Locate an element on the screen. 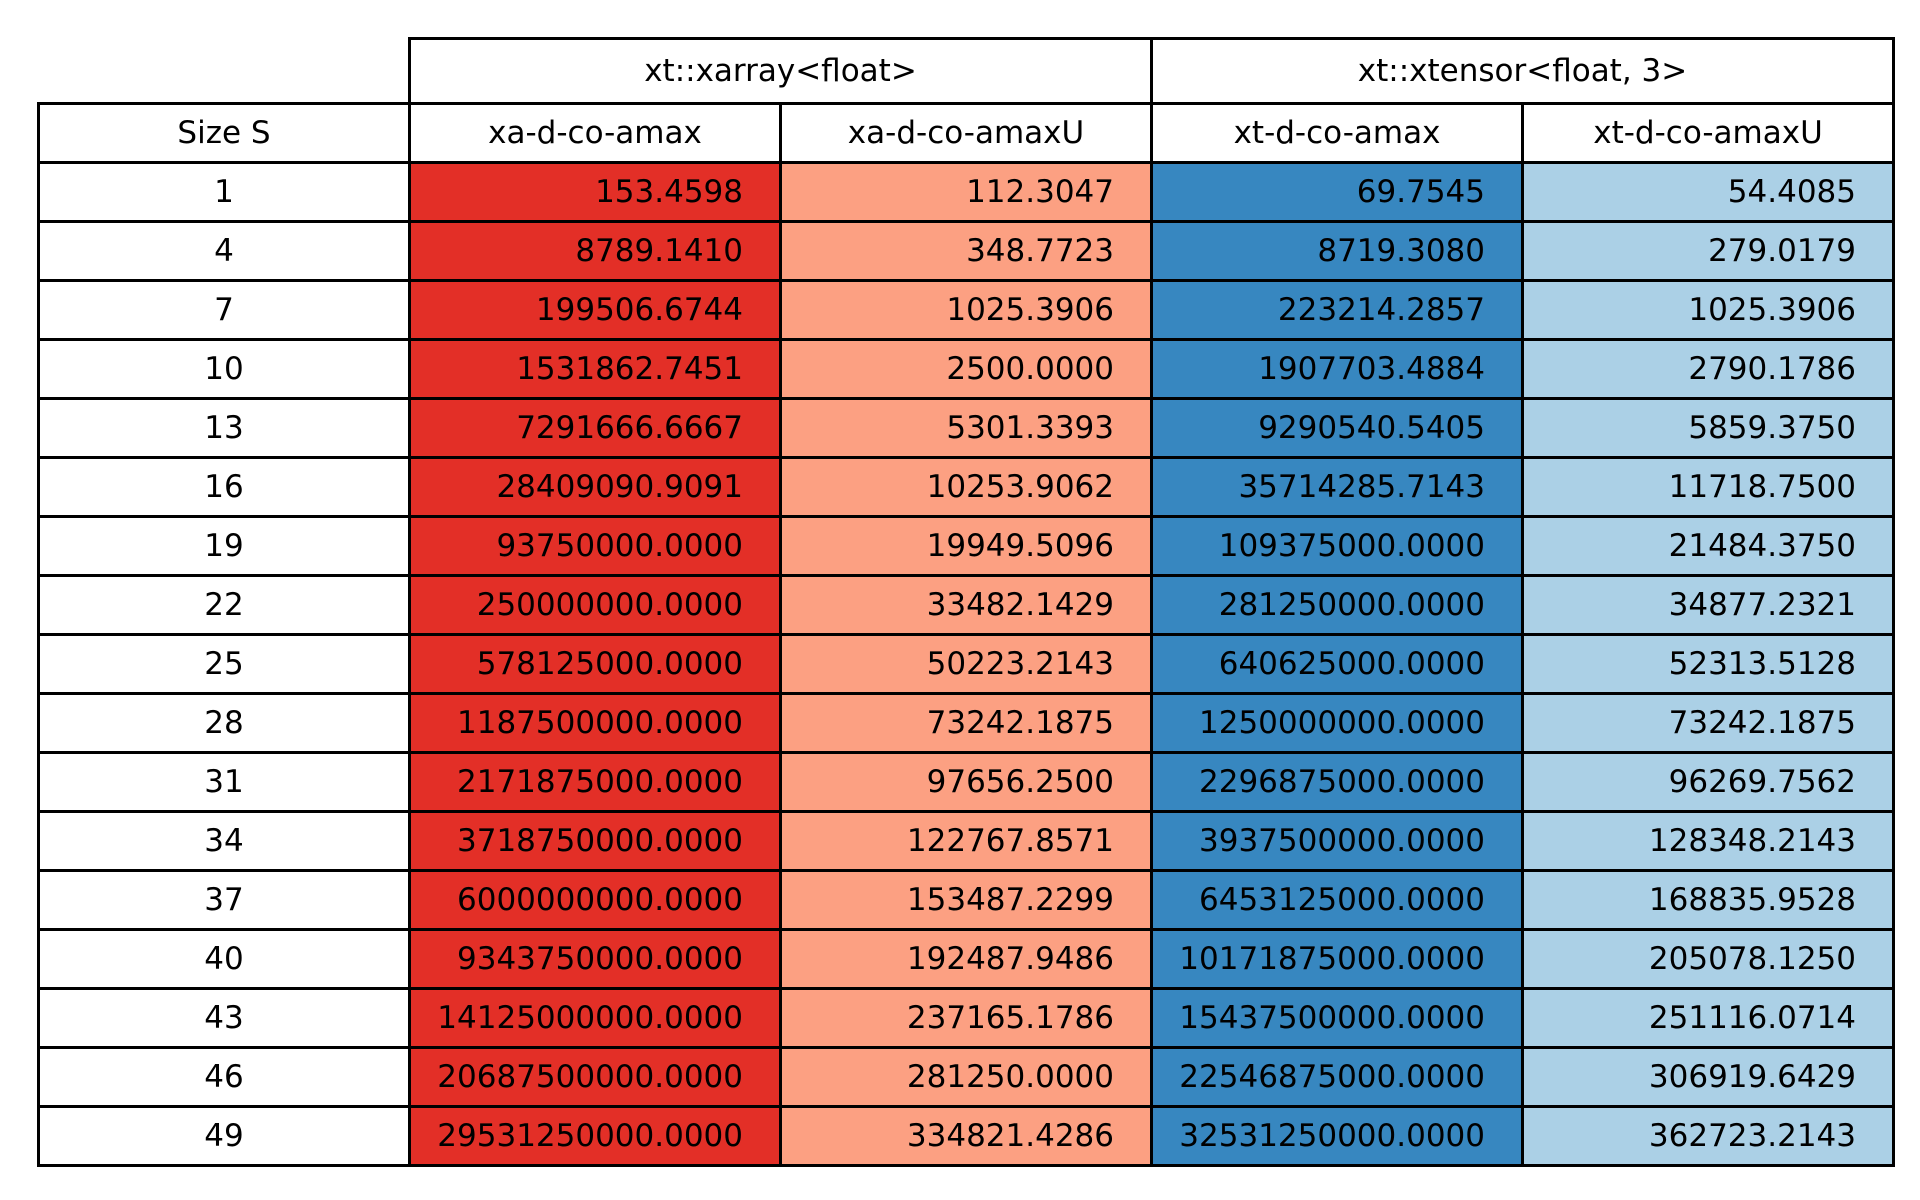 Image resolution: width=1920 pixels, height=1200 pixels. xa-amax-cell: 20687500000.0000 is located at coordinates (595, 1077).